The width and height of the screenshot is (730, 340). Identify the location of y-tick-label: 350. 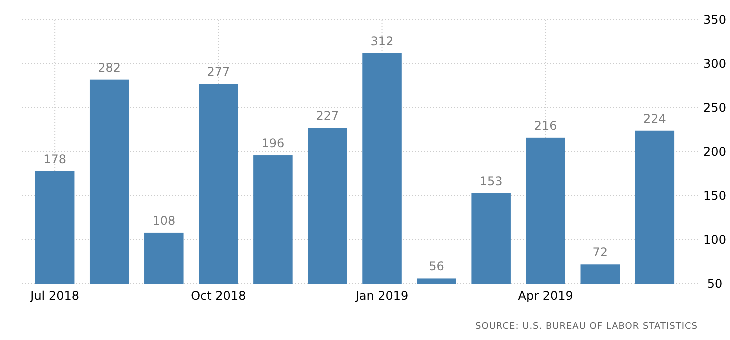
(715, 20).